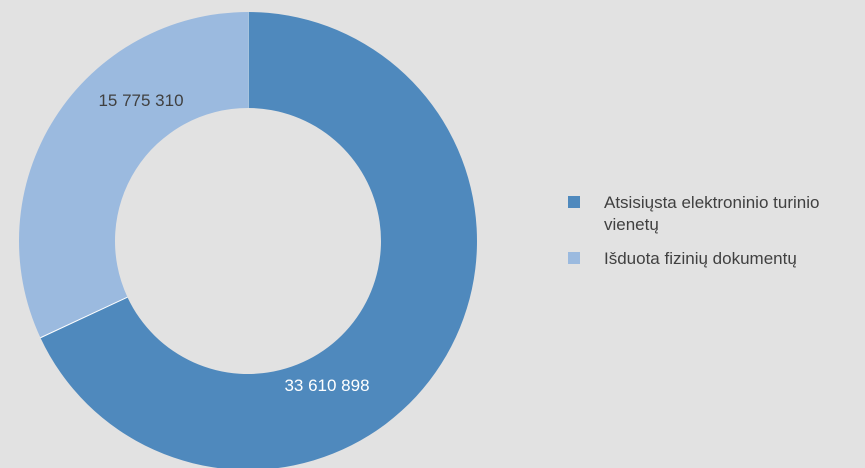 The height and width of the screenshot is (468, 865). What do you see at coordinates (140, 100) in the screenshot?
I see `data-label-physical: 15 775 310` at bounding box center [140, 100].